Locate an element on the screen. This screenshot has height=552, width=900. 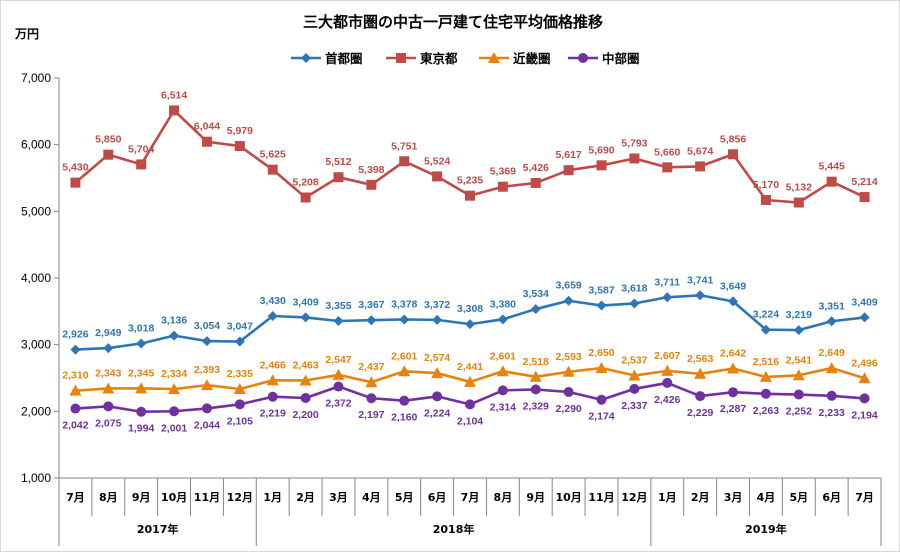
y-tick-label: 1,000 is located at coordinates (36, 478).